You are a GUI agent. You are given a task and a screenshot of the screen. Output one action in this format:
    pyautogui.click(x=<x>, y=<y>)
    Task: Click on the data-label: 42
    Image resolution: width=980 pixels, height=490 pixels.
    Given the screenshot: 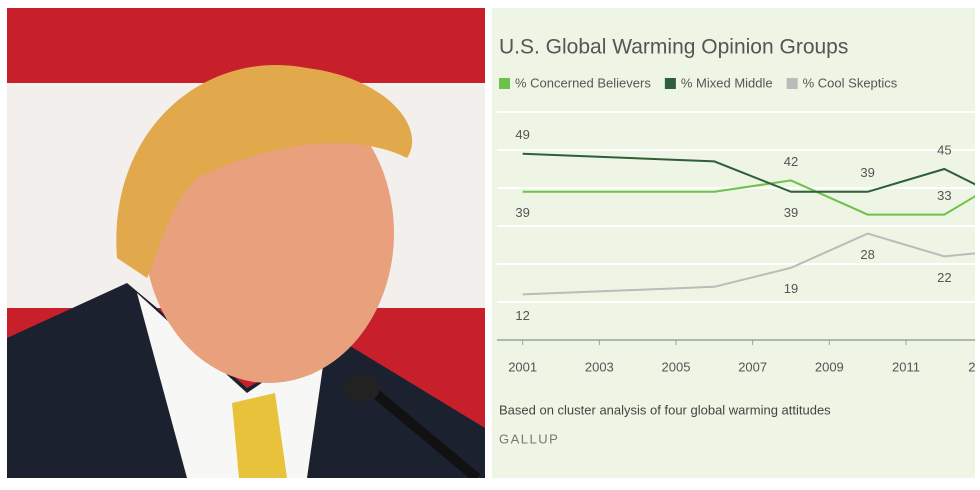 What is the action you would take?
    pyautogui.click(x=791, y=161)
    